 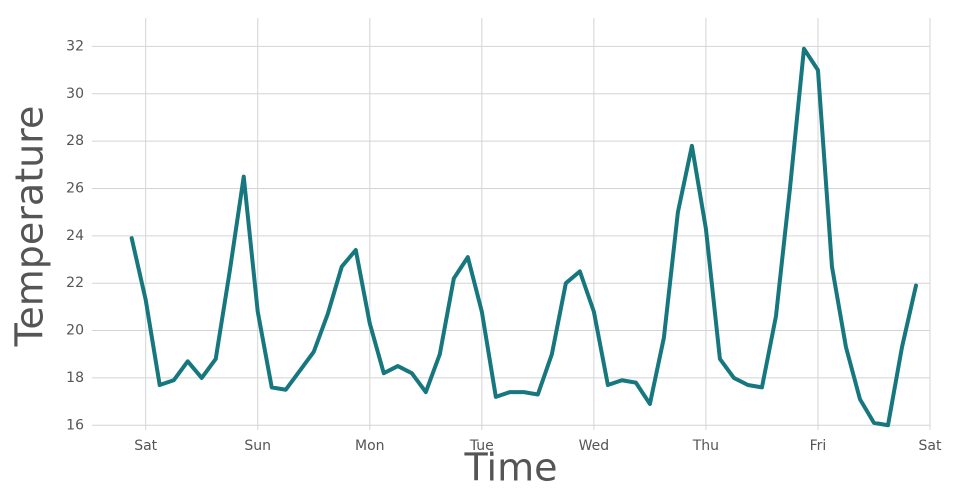 I want to click on y-tick-label: 20, so click(x=75, y=331).